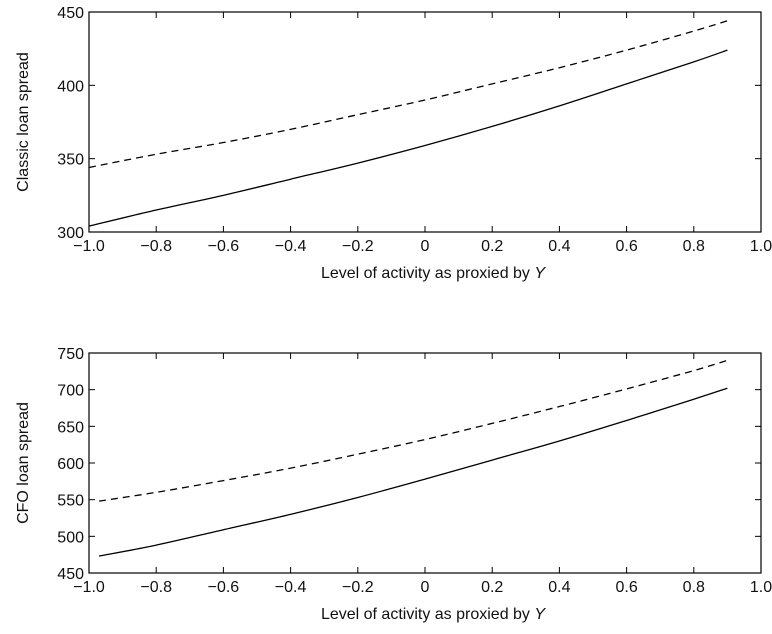 The image size is (772, 634). Describe the element at coordinates (70, 160) in the screenshot. I see `y-tick-label: 350` at that location.